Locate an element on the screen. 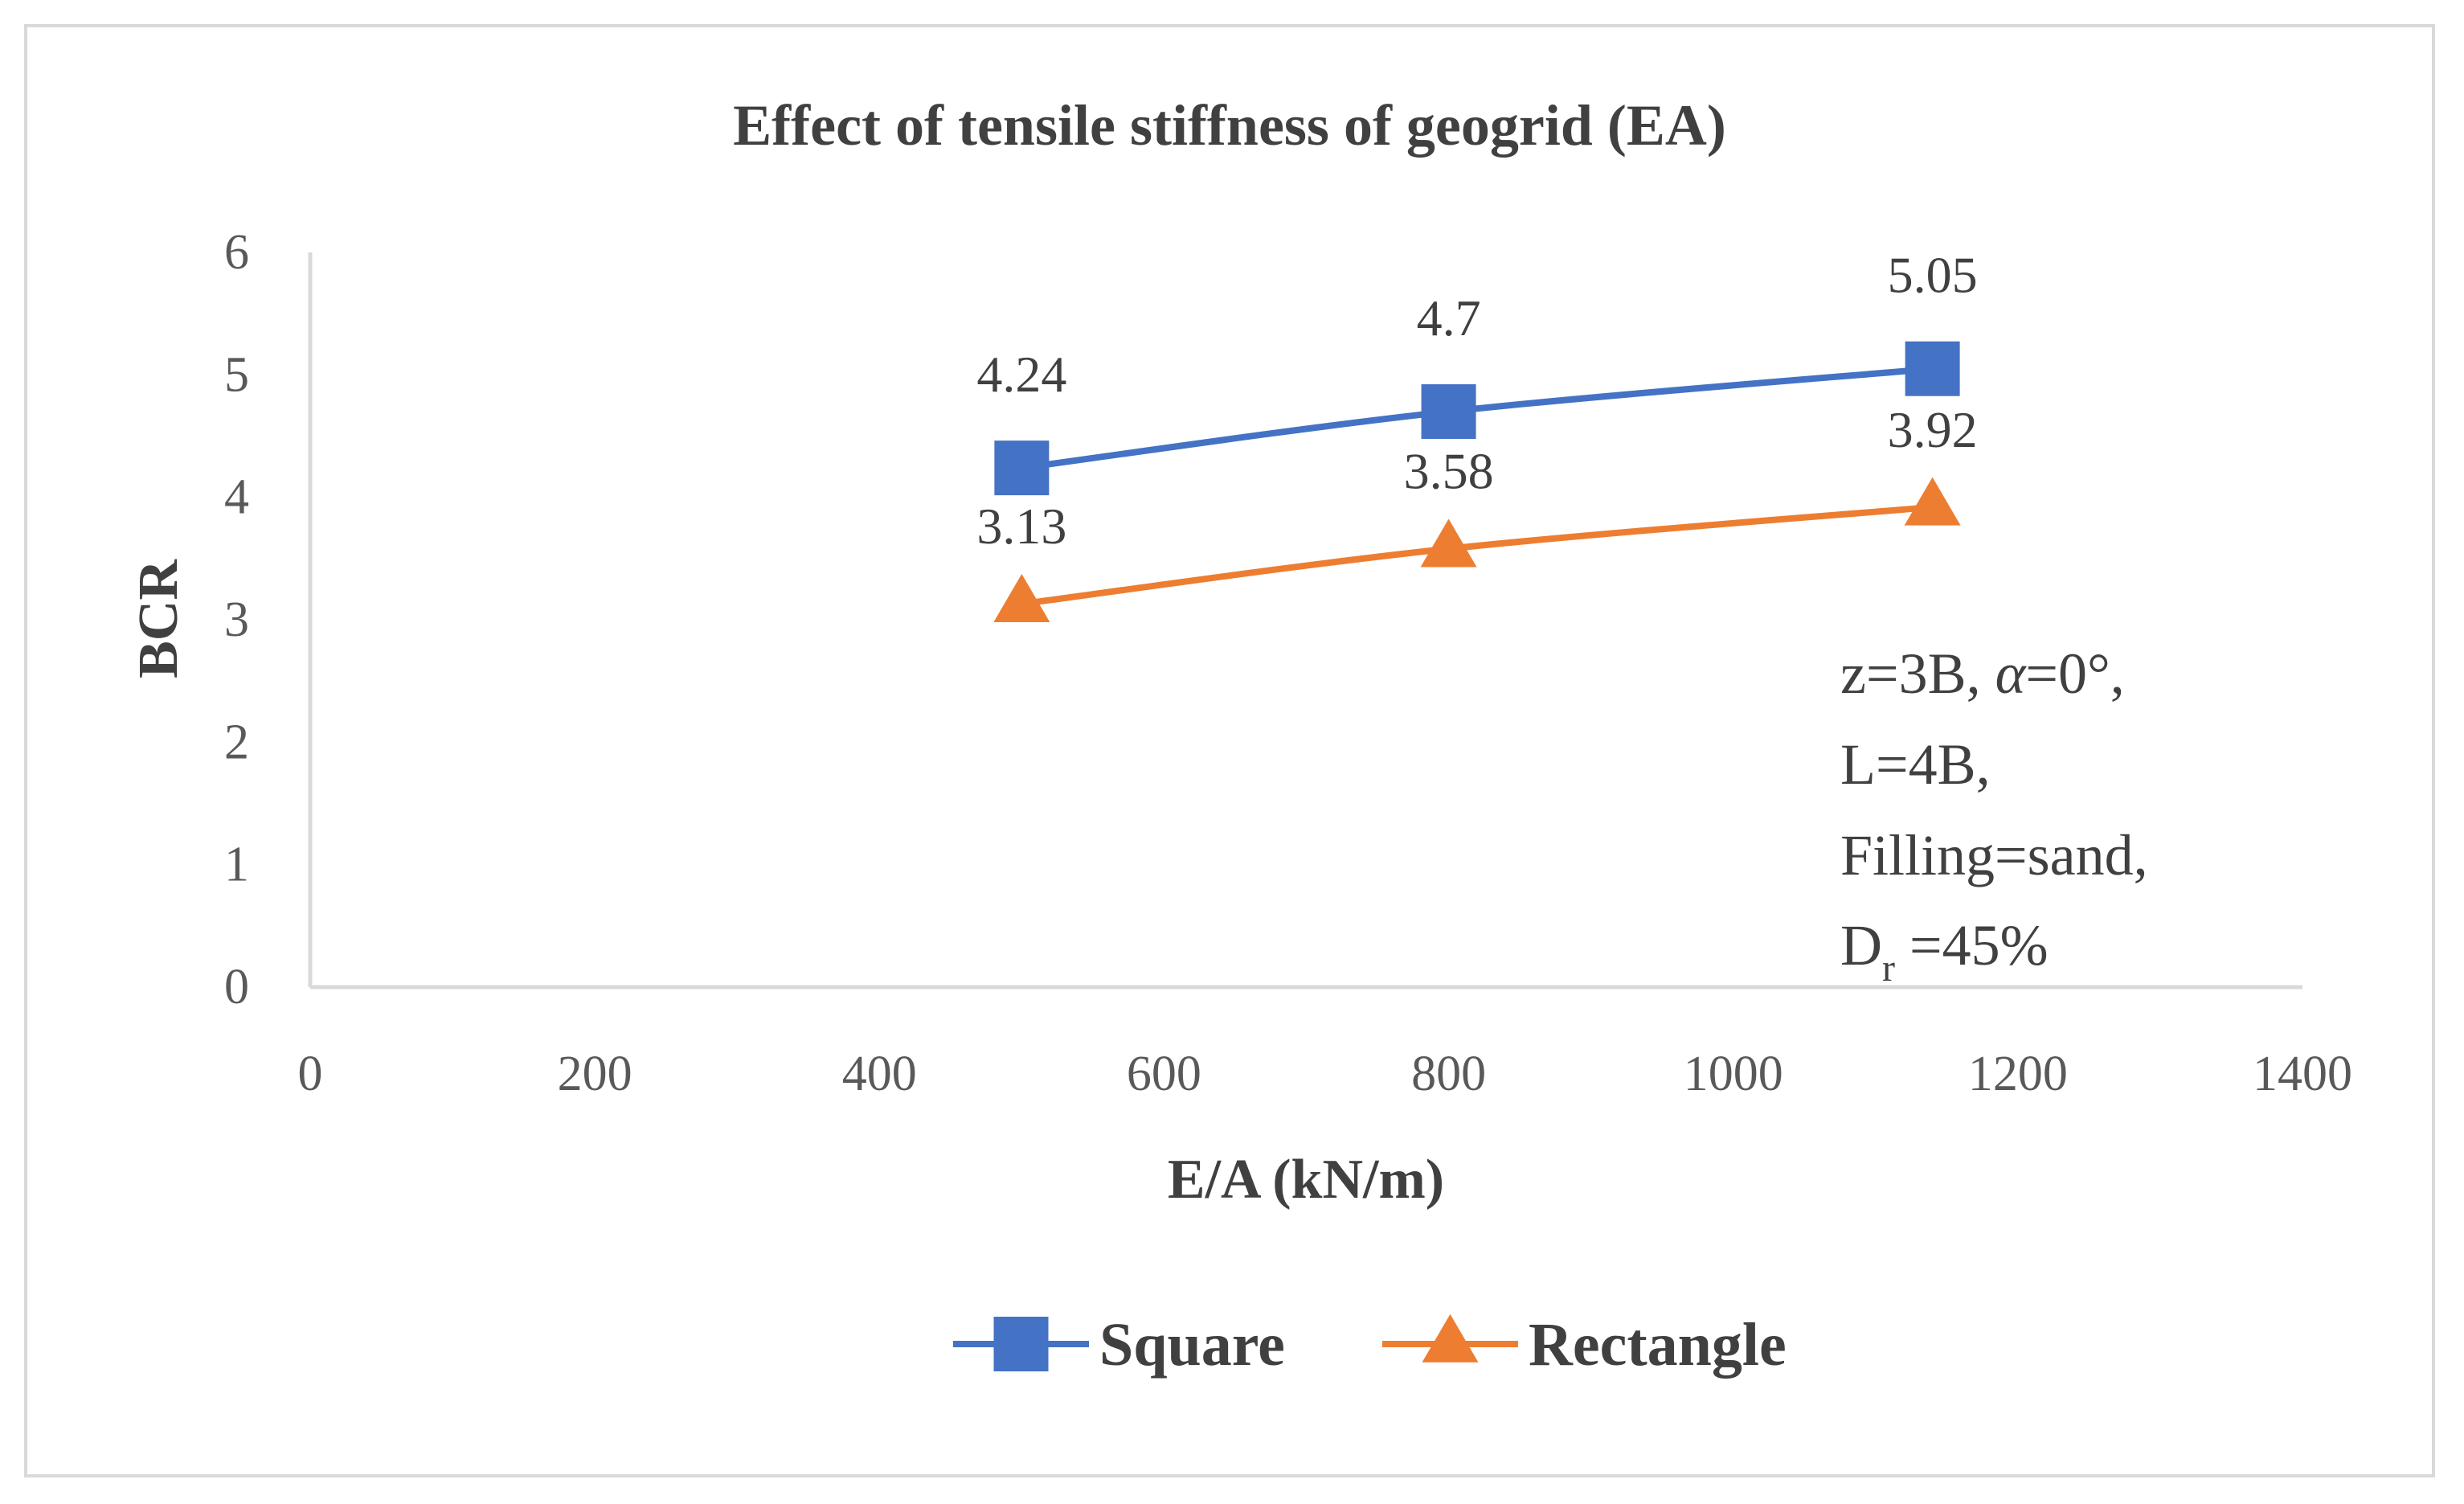 This screenshot has height=1504, width=2464. legend: Square Rectangle is located at coordinates (1370, 1345).